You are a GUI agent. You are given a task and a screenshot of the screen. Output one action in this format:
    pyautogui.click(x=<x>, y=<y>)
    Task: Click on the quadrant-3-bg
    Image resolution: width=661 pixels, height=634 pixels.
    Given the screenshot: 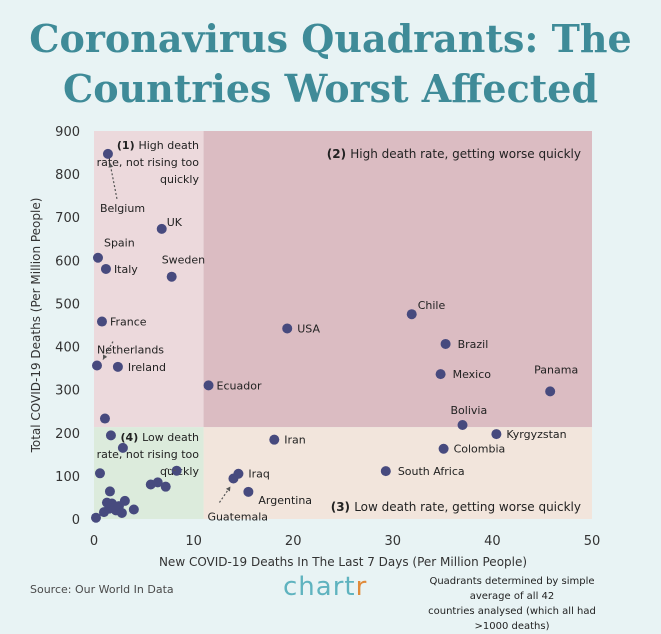 What is the action you would take?
    pyautogui.click(x=397, y=473)
    